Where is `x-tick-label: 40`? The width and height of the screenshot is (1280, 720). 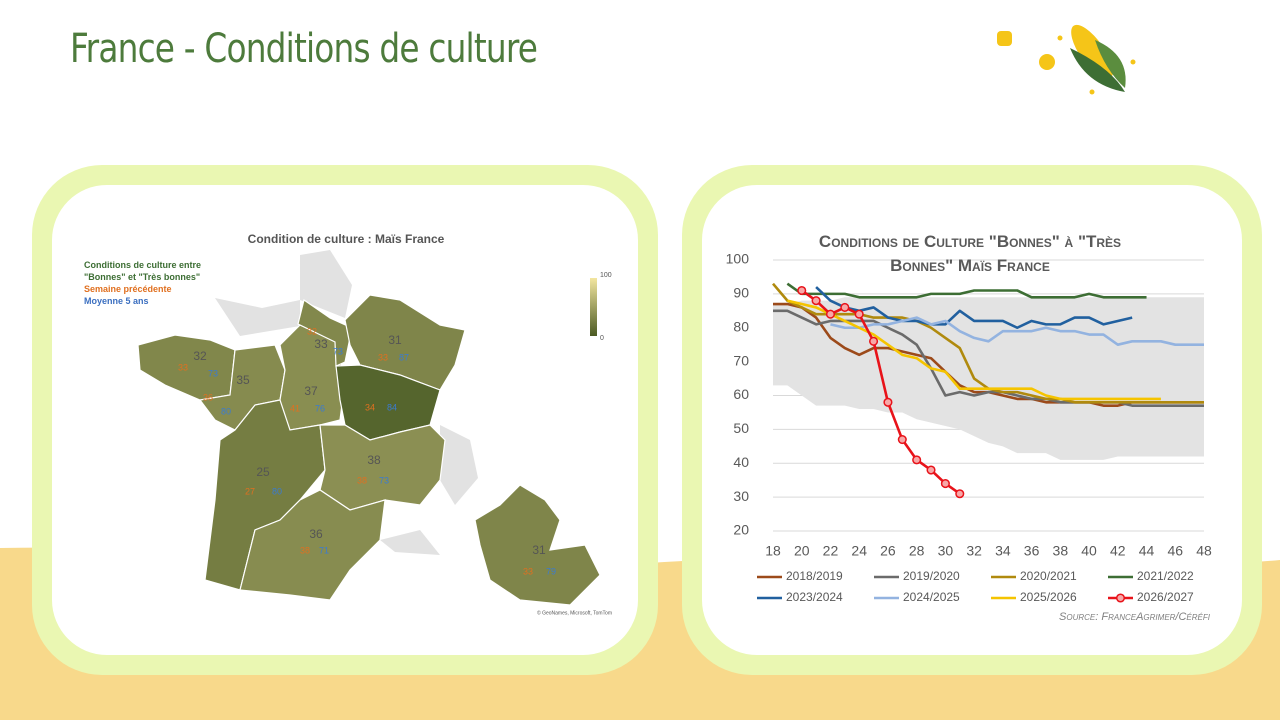 x-tick-label: 40 is located at coordinates (1089, 551).